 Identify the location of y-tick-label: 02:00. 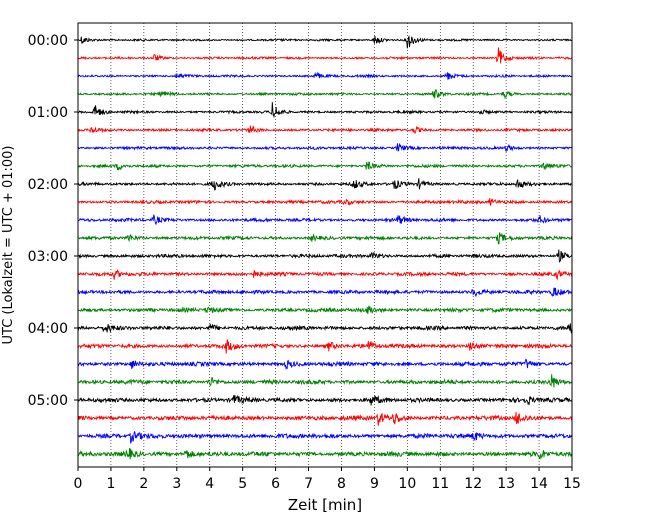
(48, 185).